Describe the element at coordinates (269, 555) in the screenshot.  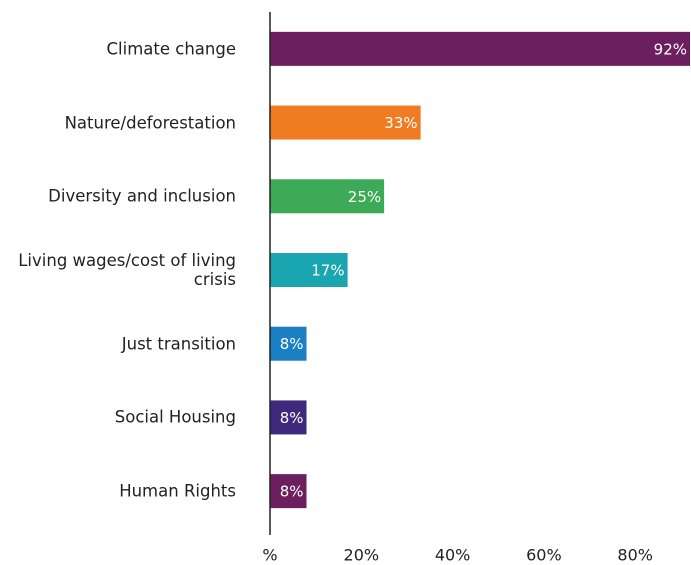
I see `x-tick-label: %` at that location.